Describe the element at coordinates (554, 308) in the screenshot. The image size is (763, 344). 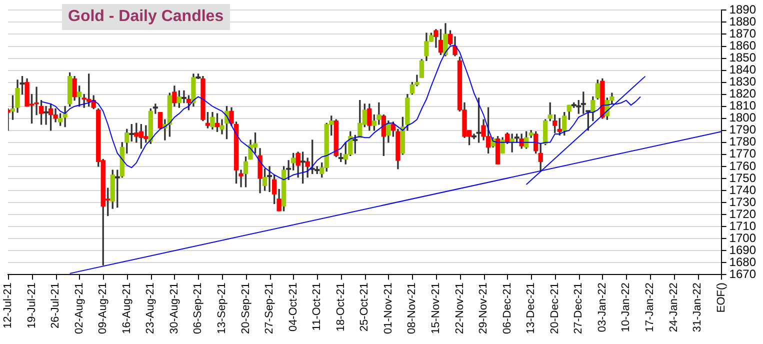
I see `x-tick-label: 20-Dec-21` at that location.